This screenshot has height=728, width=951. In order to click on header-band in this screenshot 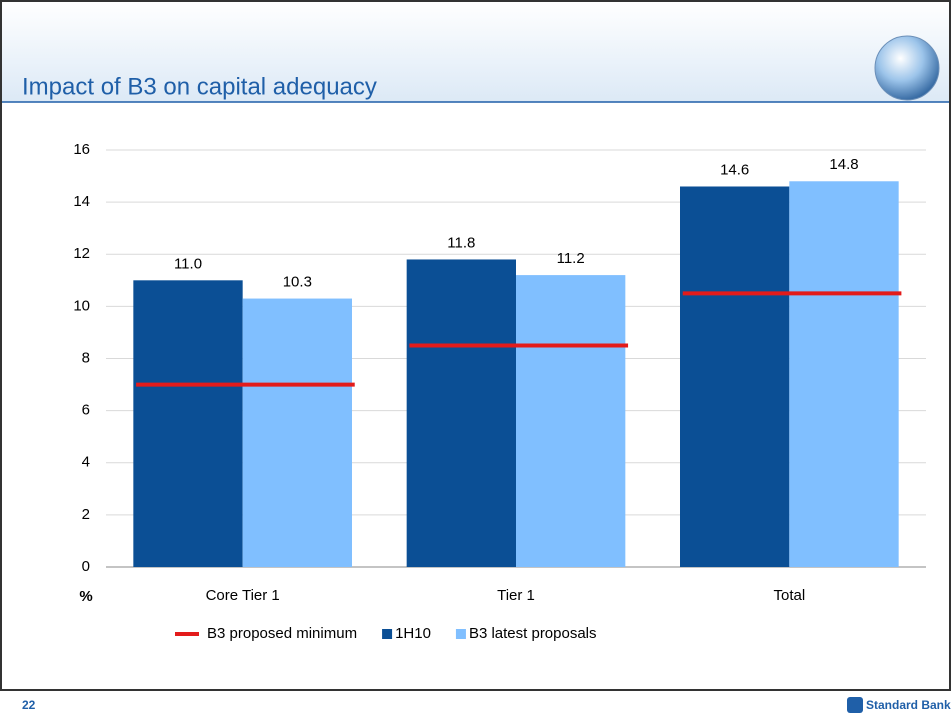, I will do `click(475, 52)`.